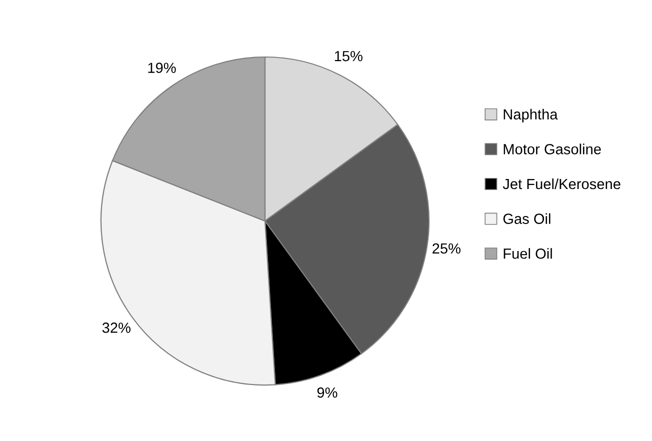  Describe the element at coordinates (526, 218) in the screenshot. I see `legend-label: Gas Oil` at that location.